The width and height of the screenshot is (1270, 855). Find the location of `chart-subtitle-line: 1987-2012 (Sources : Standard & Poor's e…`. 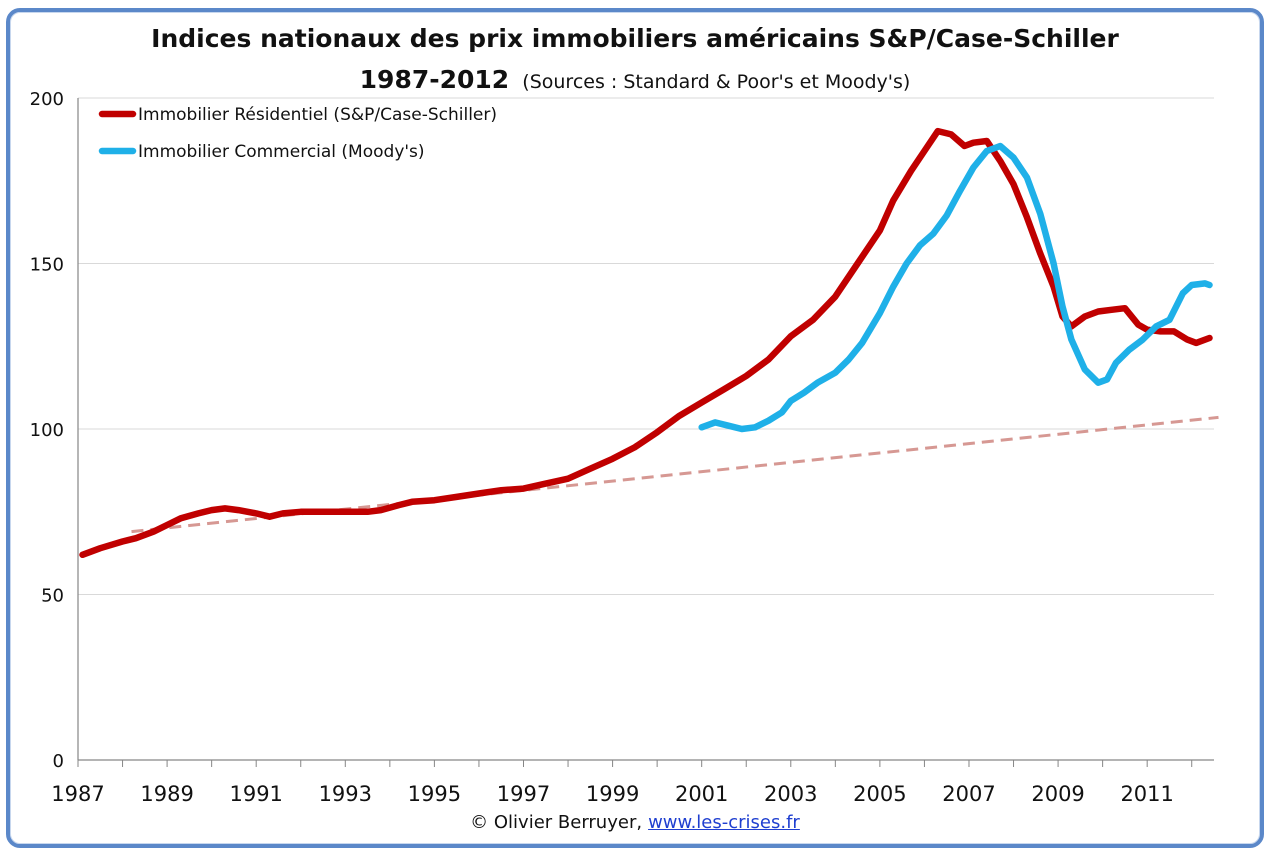

chart-subtitle-line: 1987-2012 (Sources : Standard & Poor's e… is located at coordinates (635, 79).